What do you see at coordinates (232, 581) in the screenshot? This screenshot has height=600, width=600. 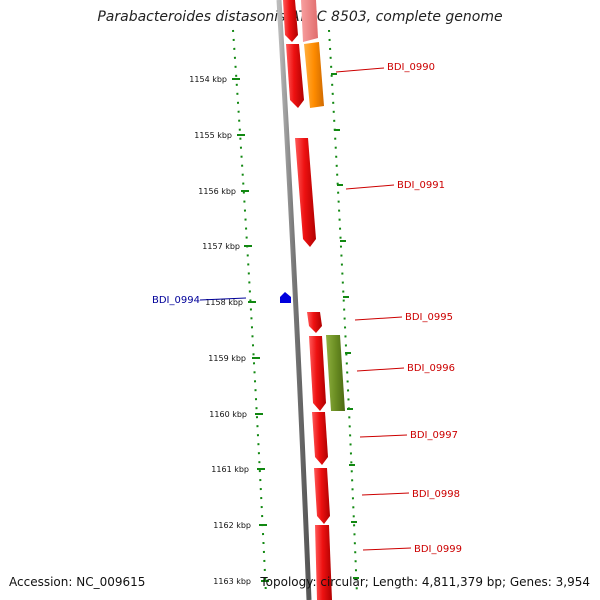 I see `tick-label: 1163 kbp` at bounding box center [232, 581].